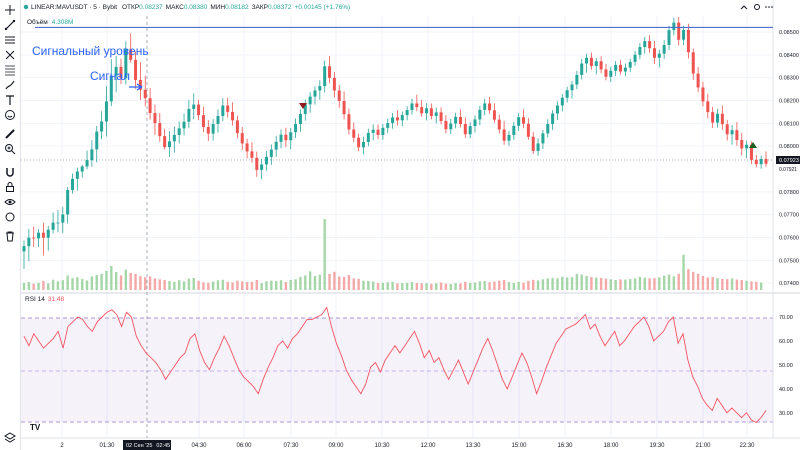 This screenshot has height=450, width=800. What do you see at coordinates (10, 10) in the screenshot?
I see `crosshair-icon` at bounding box center [10, 10].